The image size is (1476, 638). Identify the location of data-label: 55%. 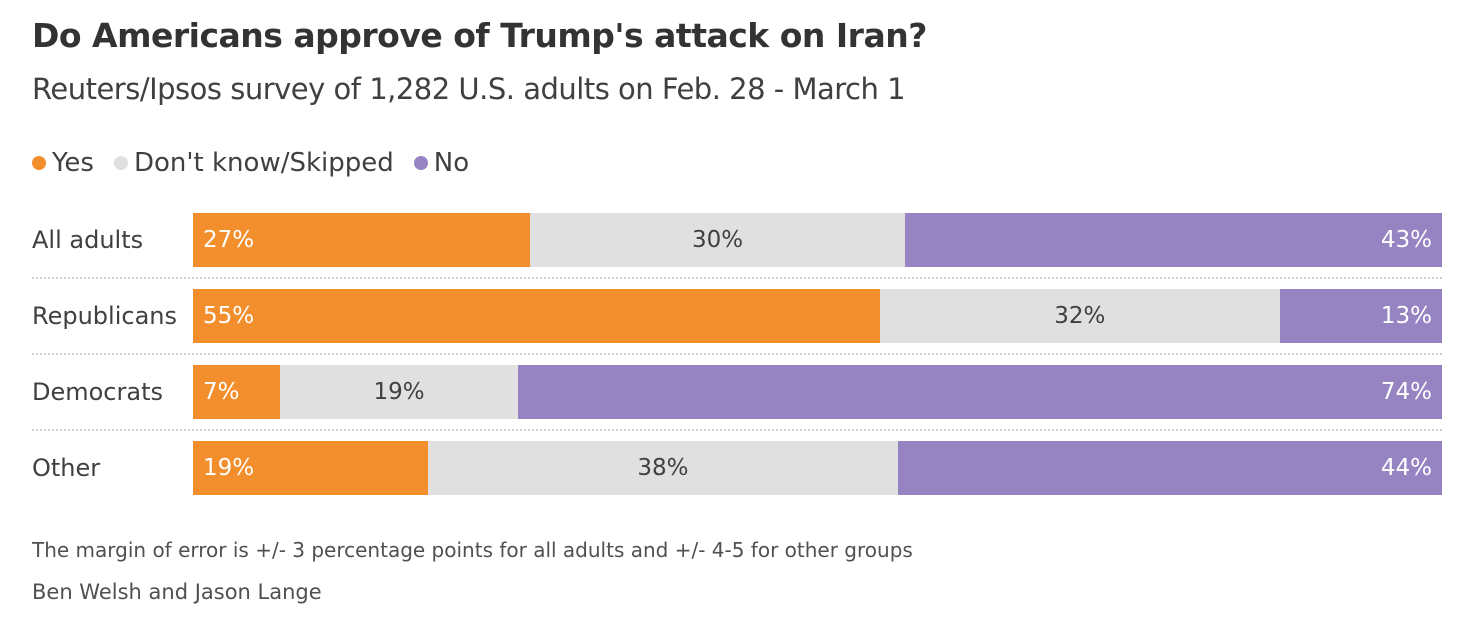
(229, 316).